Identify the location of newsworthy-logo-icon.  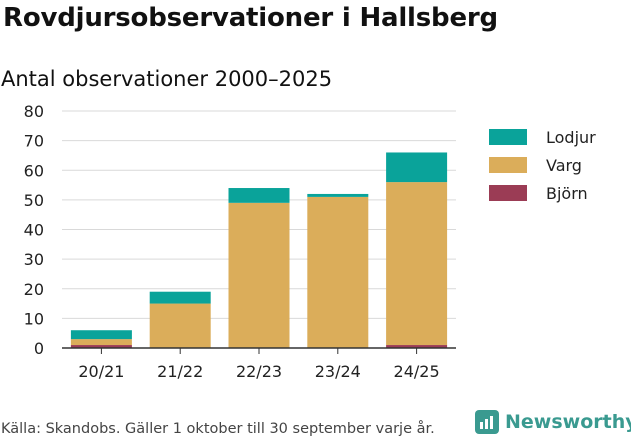
(487, 422).